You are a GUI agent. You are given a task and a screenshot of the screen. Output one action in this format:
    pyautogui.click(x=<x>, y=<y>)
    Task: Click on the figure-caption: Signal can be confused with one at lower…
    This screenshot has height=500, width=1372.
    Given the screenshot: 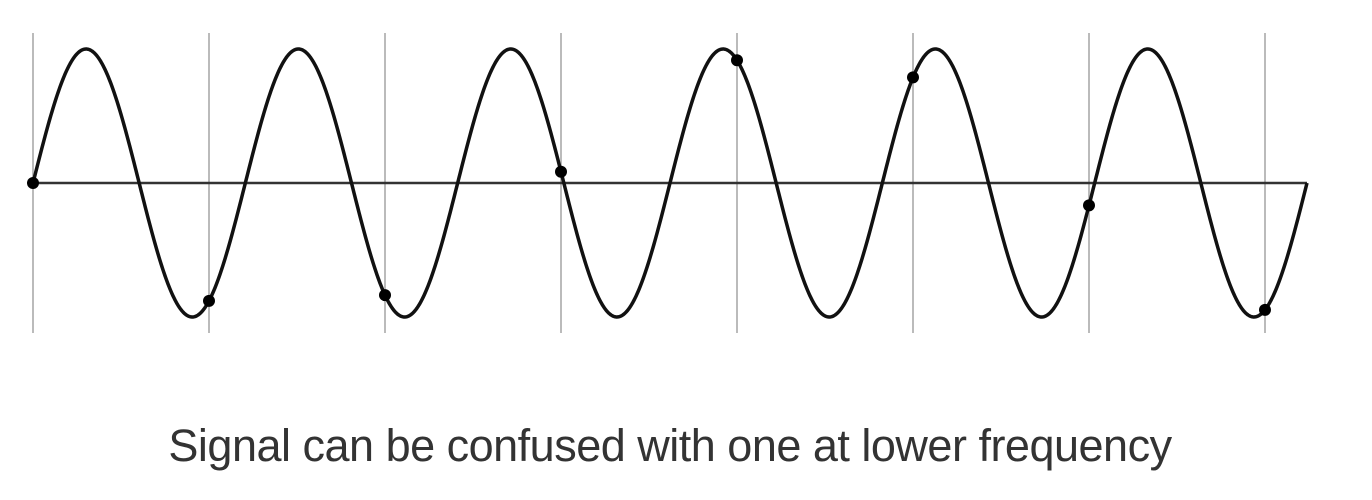 What is the action you would take?
    pyautogui.click(x=670, y=445)
    